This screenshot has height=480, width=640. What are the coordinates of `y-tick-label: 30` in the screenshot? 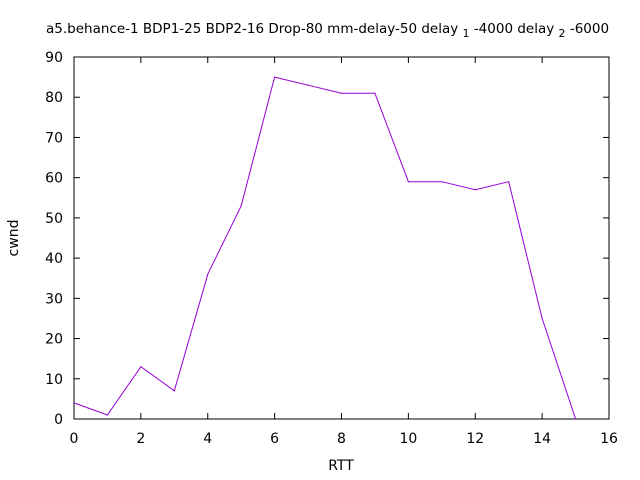 It's located at (54, 299).